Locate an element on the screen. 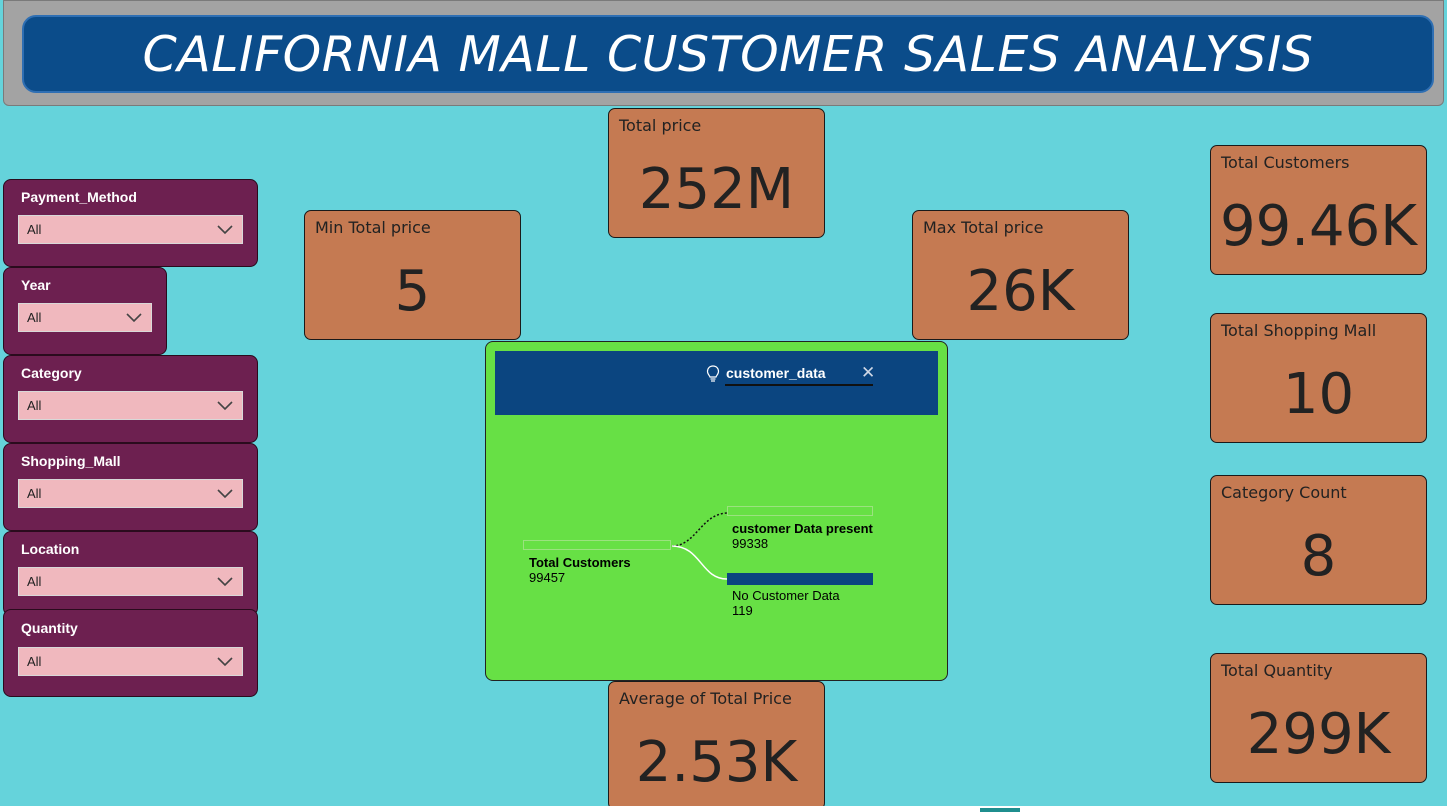 The height and width of the screenshot is (812, 1447). card-label: Total Shopping Mall is located at coordinates (1299, 330).